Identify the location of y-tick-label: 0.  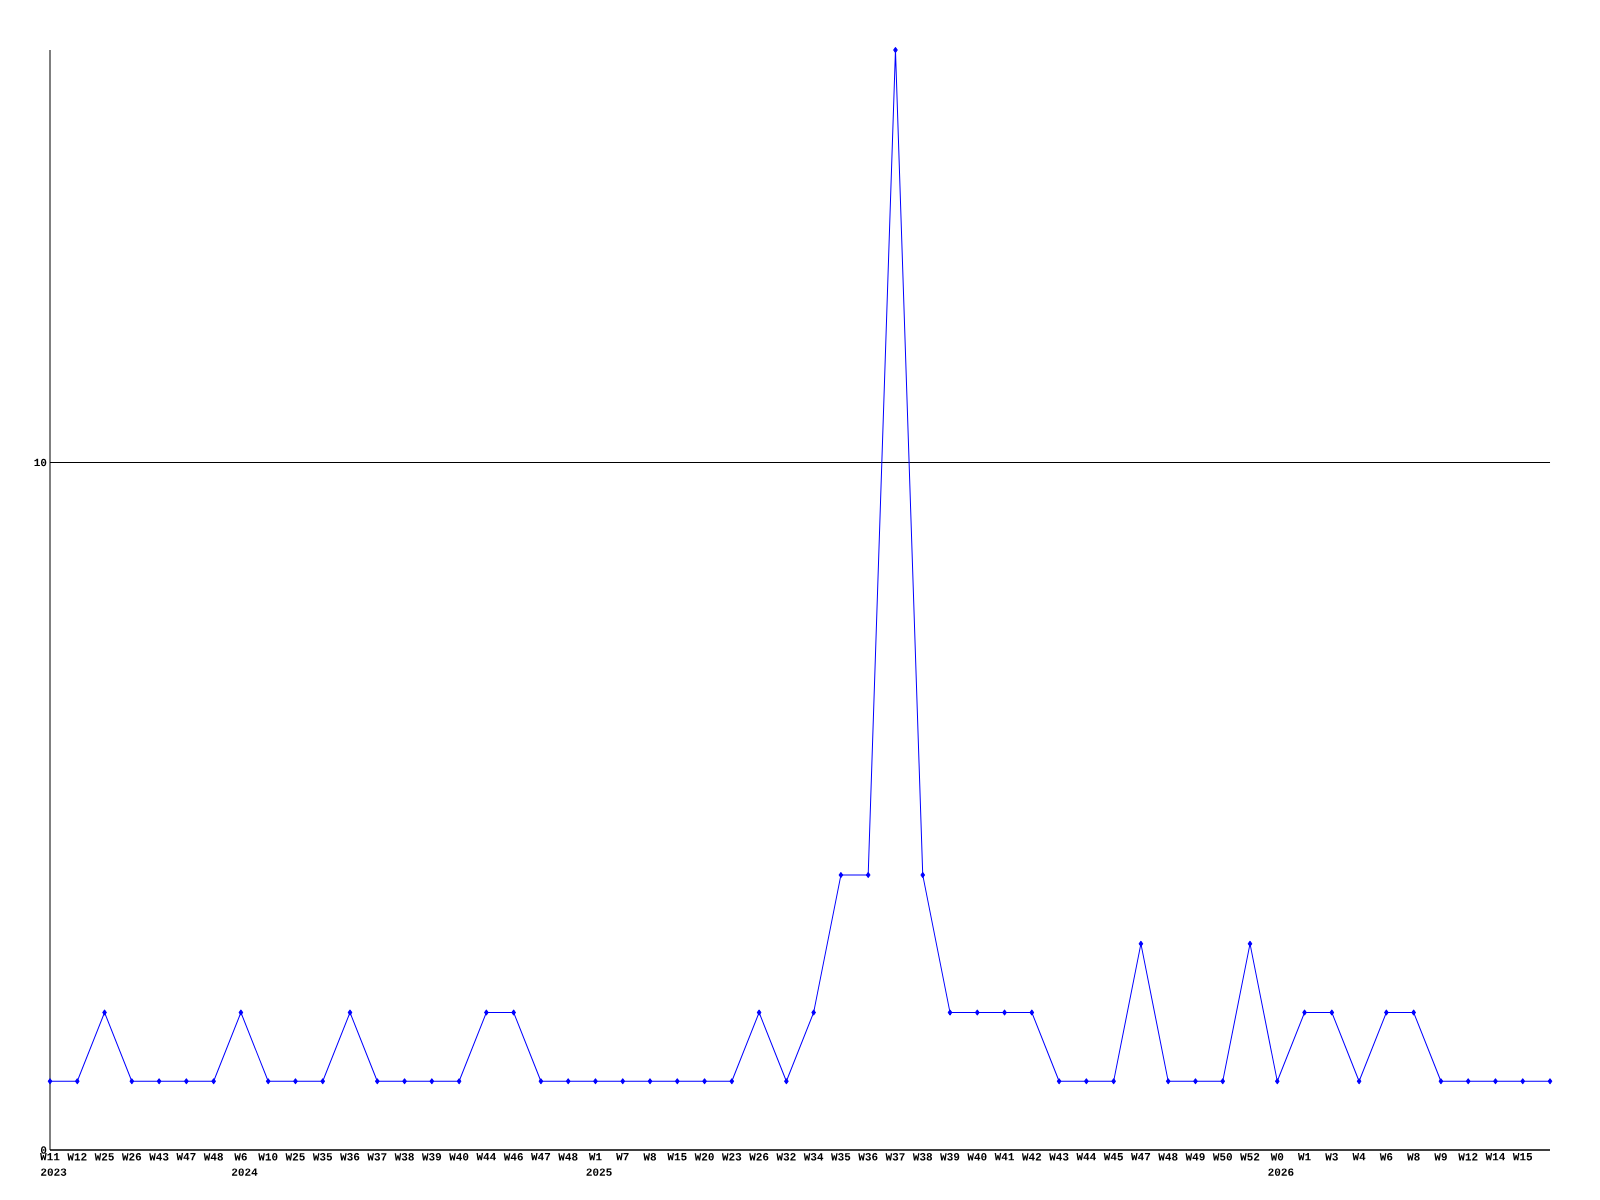
(43, 1150).